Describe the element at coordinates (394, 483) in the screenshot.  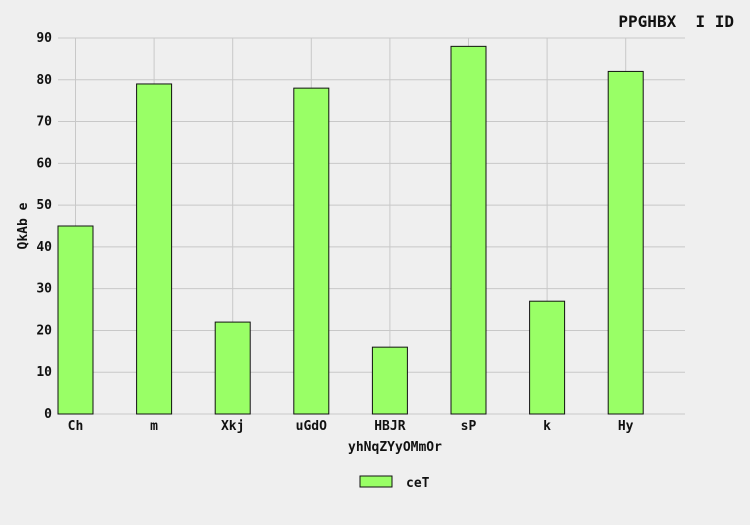
I see `legend: ceT` at that location.